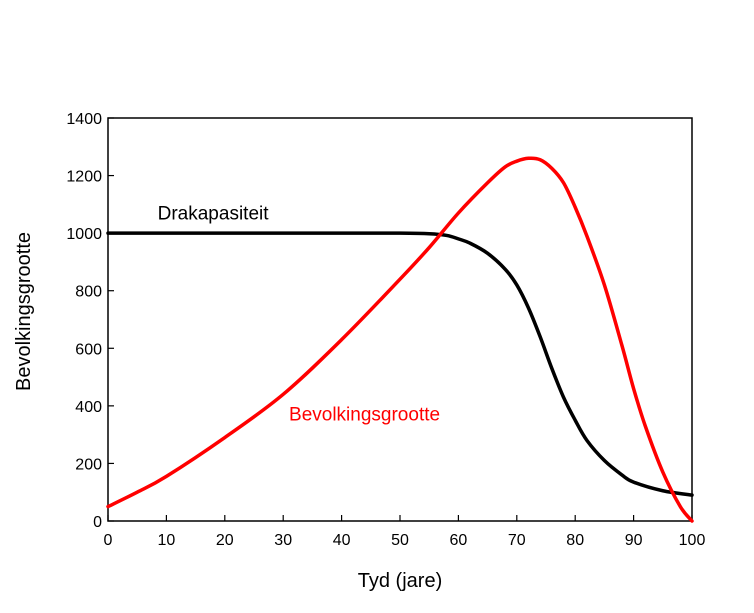 This screenshot has width=754, height=613. What do you see at coordinates (97, 522) in the screenshot?
I see `y-tick-label: 0` at bounding box center [97, 522].